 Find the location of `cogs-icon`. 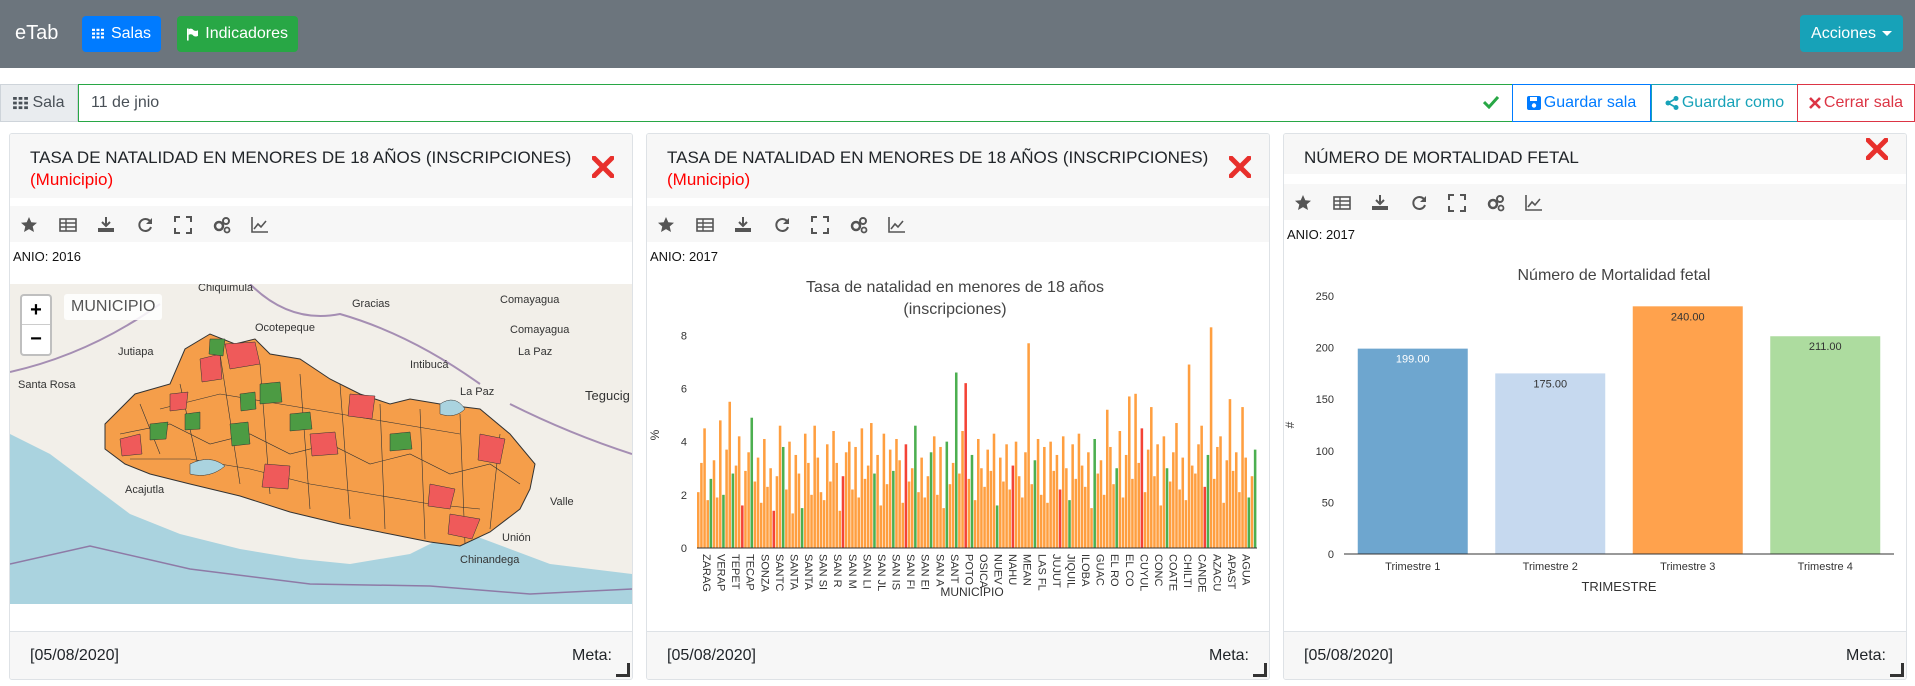

cogs-icon is located at coordinates (222, 225).